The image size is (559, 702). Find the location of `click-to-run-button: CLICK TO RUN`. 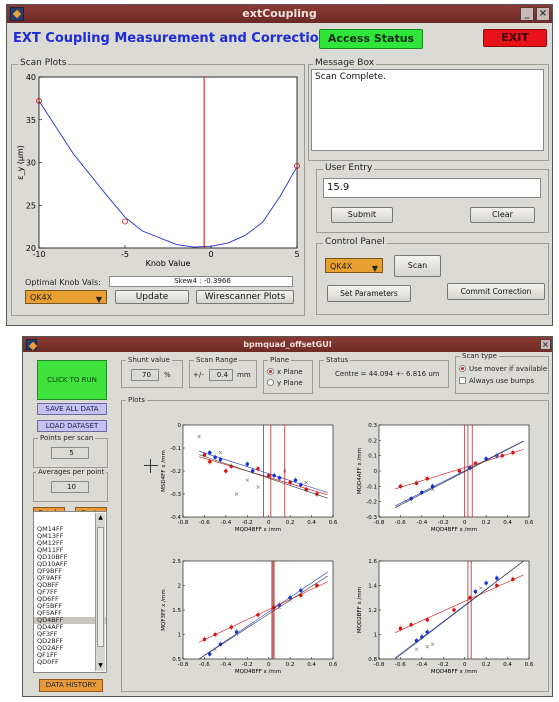

click-to-run-button: CLICK TO RUN is located at coordinates (72, 380).